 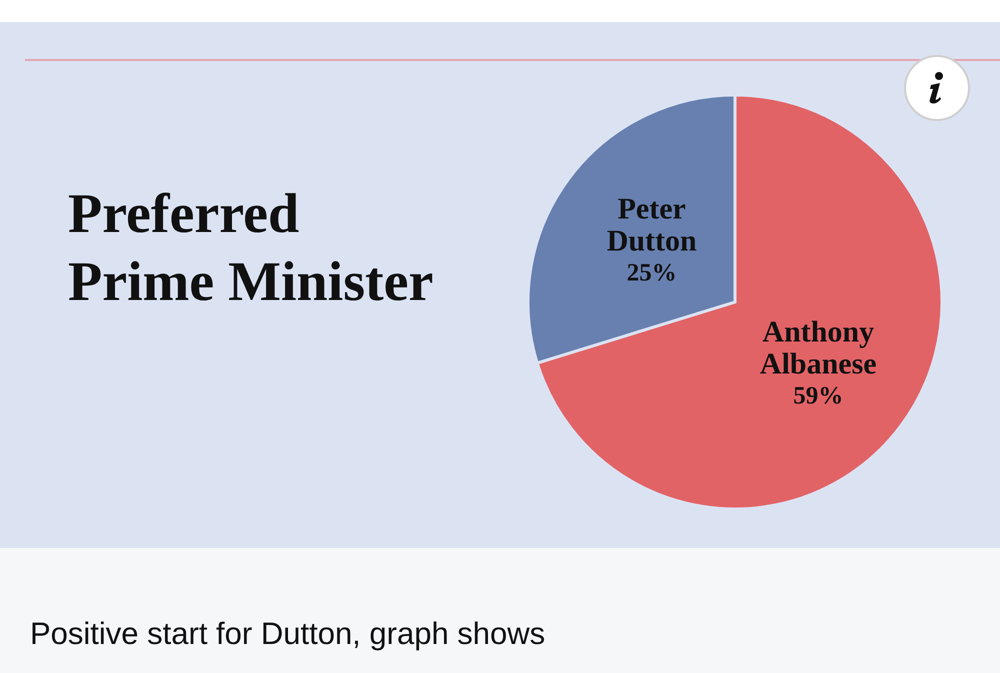 What do you see at coordinates (288, 634) in the screenshot?
I see `text: Positive start for Dutton, graph shows` at bounding box center [288, 634].